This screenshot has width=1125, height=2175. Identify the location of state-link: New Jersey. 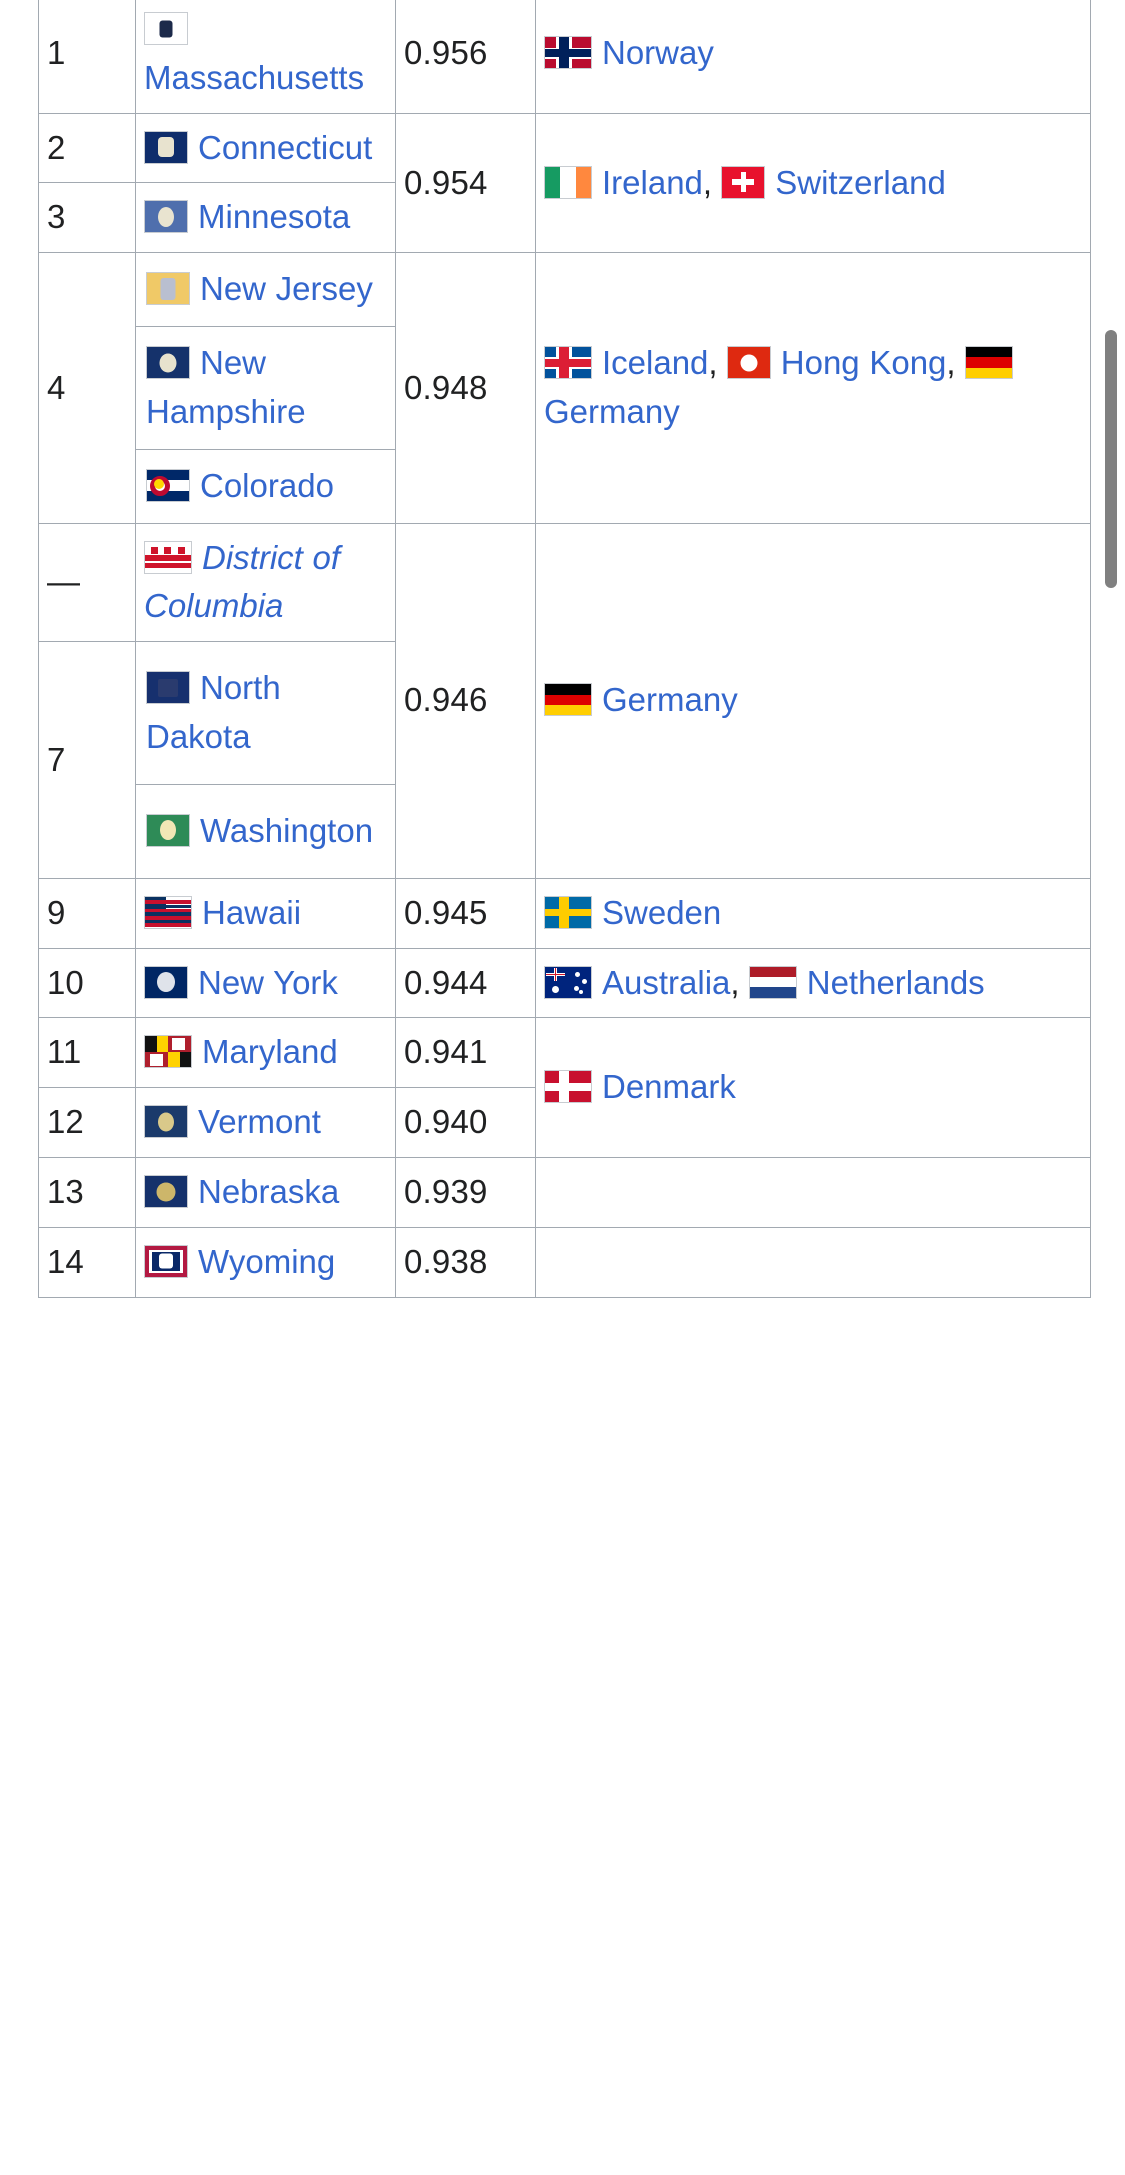
(286, 289).